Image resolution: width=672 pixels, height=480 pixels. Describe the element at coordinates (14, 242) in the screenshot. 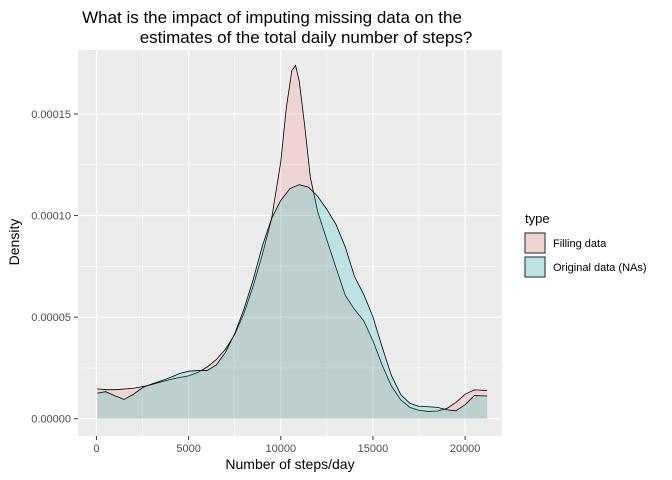

I see `y-axis-title: Density` at that location.